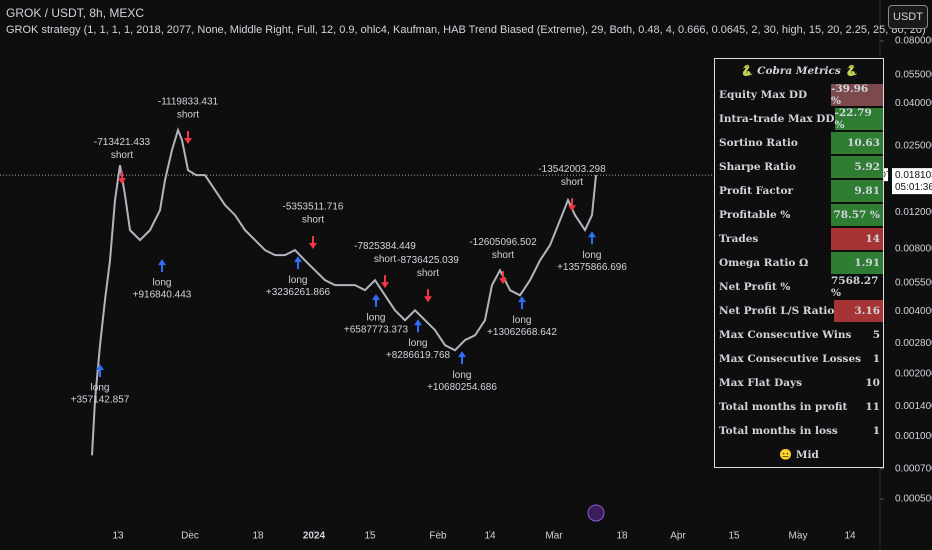 Image resolution: width=932 pixels, height=550 pixels. What do you see at coordinates (755, 215) in the screenshot?
I see `metric-name: Profitable %` at bounding box center [755, 215].